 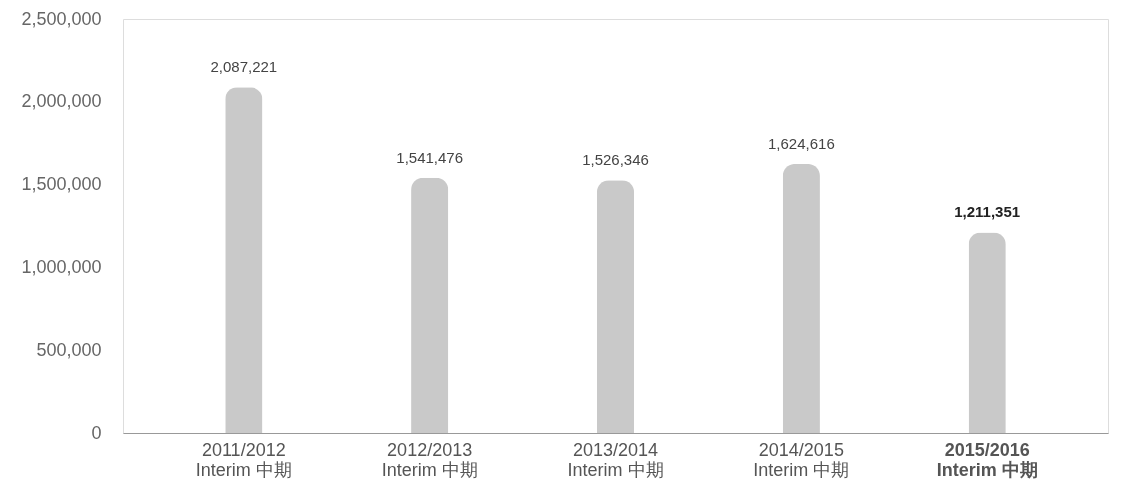 I want to click on x-tick-label: 2014/2015 Interim 中期, so click(x=801, y=459).